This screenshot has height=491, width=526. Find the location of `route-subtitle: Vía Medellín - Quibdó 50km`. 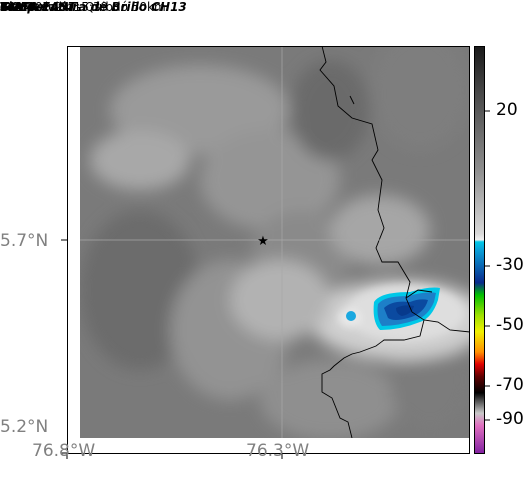

route-subtitle: Vía Medellín - Quibdó 50km is located at coordinates (83, 7).